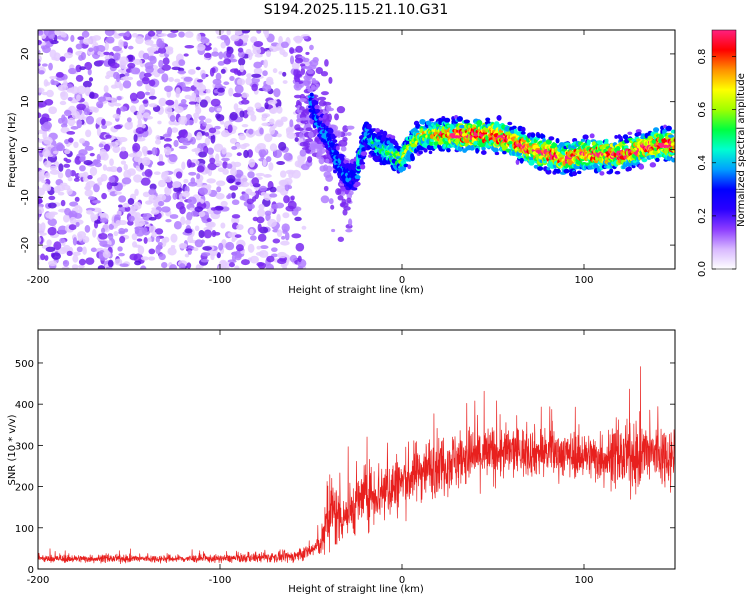 The height and width of the screenshot is (600, 750). Describe the element at coordinates (24, 364) in the screenshot. I see `snr-y-tick-label: 500` at that location.